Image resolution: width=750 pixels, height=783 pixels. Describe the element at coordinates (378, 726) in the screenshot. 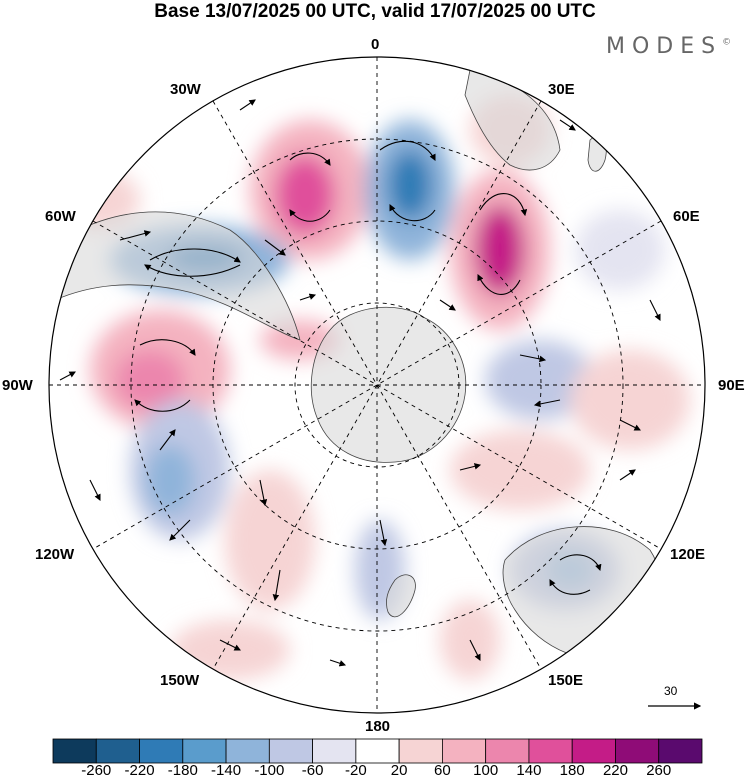

I see `lon-label-180: 180` at that location.